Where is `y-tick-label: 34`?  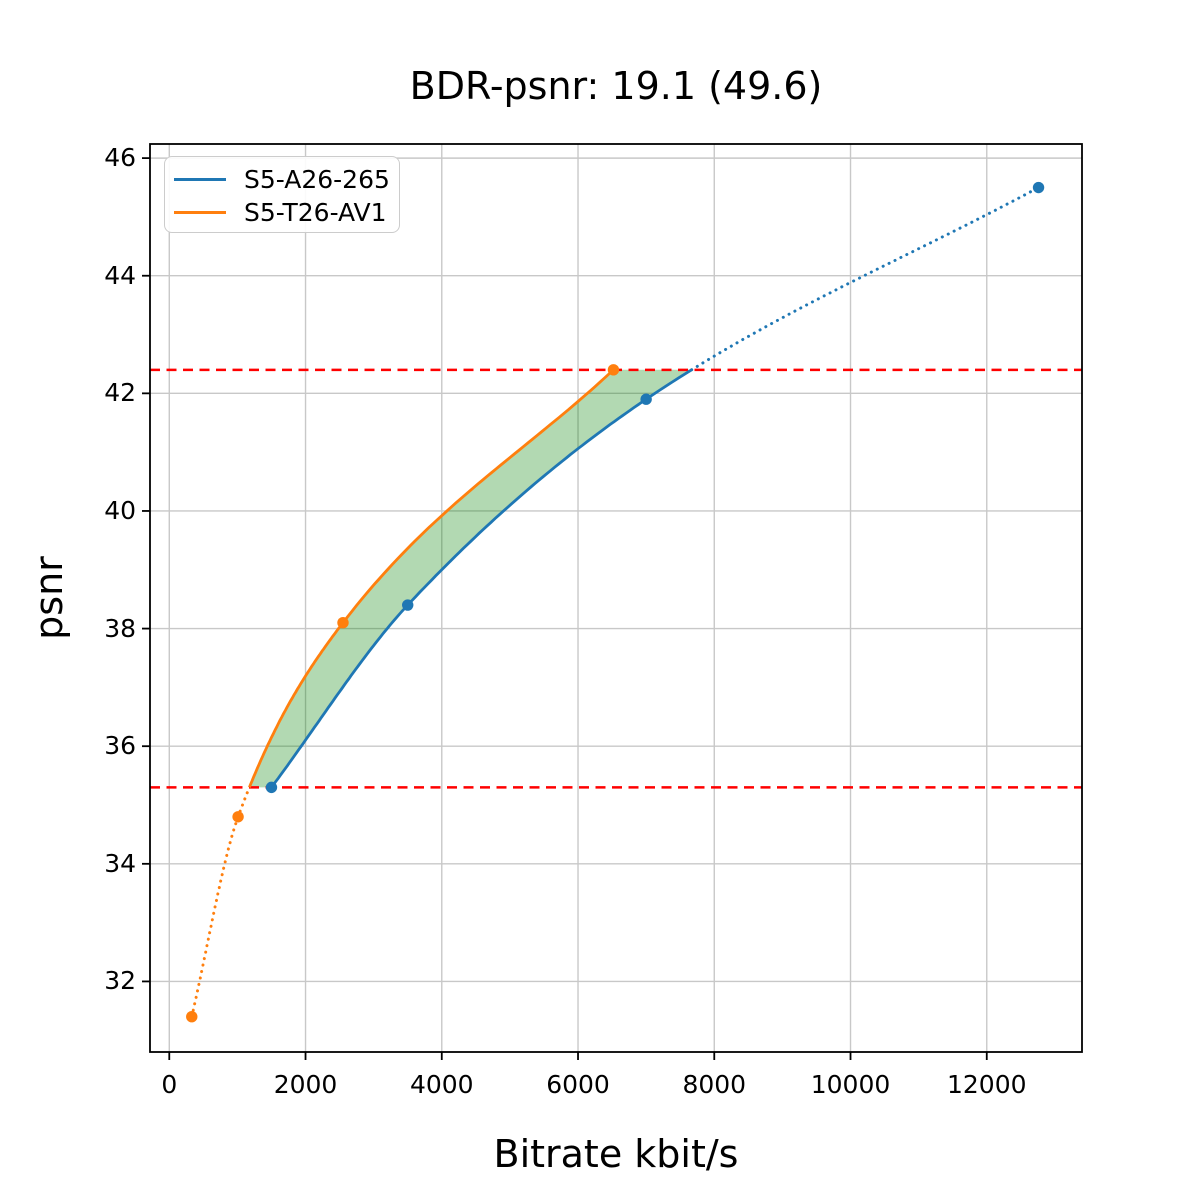
y-tick-label: 34 is located at coordinates (120, 863).